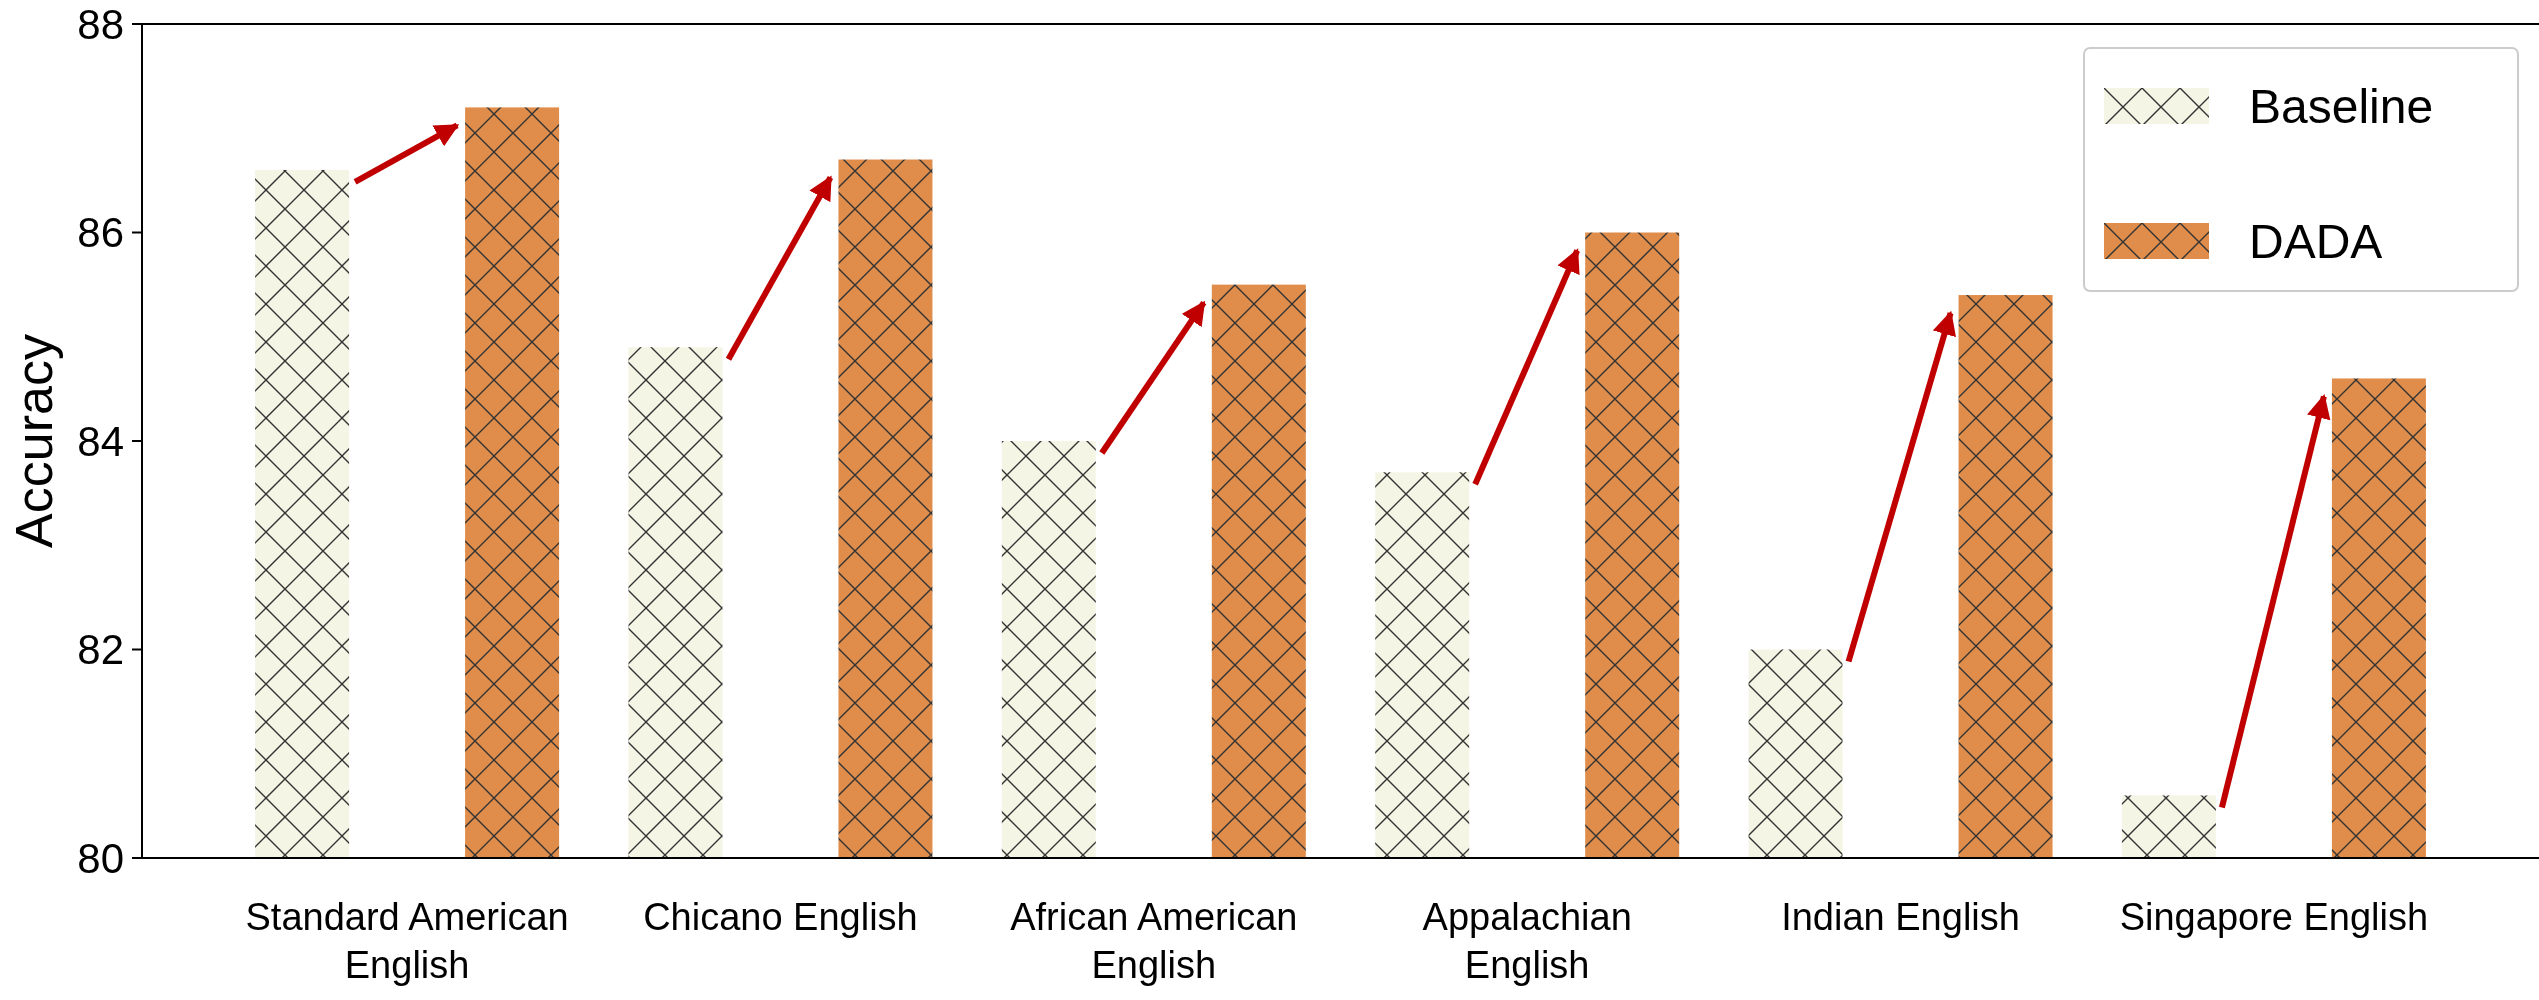  Describe the element at coordinates (100, 650) in the screenshot. I see `y-tick-label: 82` at that location.